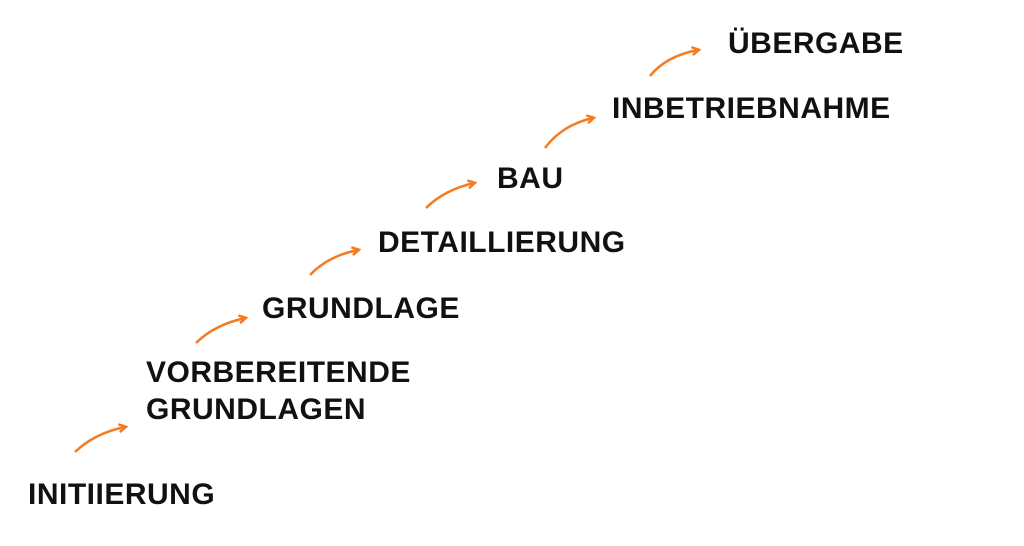 The width and height of the screenshot is (1024, 546). What do you see at coordinates (751, 108) in the screenshot?
I see `step-inbetriebnahme: Inbetriebnahme` at bounding box center [751, 108].